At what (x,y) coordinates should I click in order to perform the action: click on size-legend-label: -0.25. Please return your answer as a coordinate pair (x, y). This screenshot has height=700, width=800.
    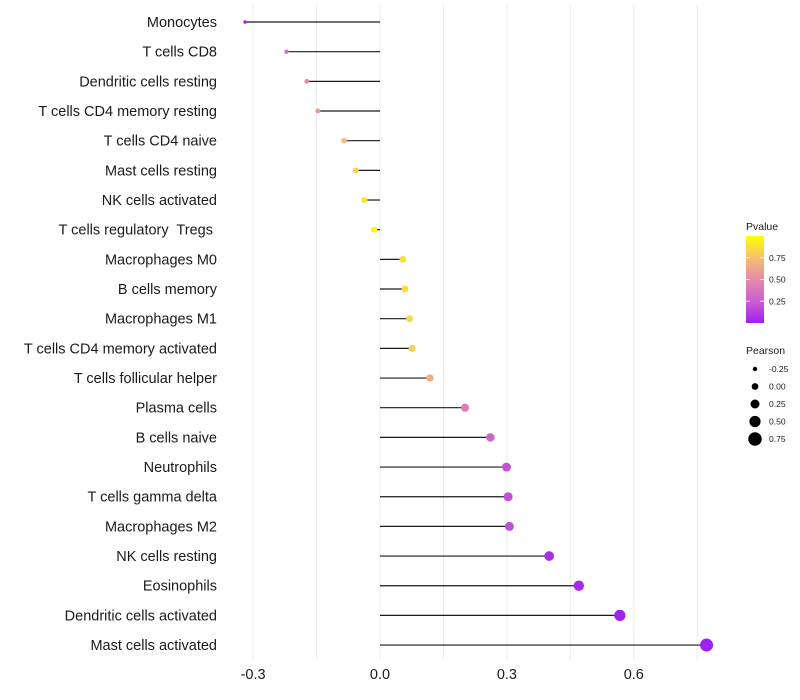
    Looking at the image, I should click on (779, 369).